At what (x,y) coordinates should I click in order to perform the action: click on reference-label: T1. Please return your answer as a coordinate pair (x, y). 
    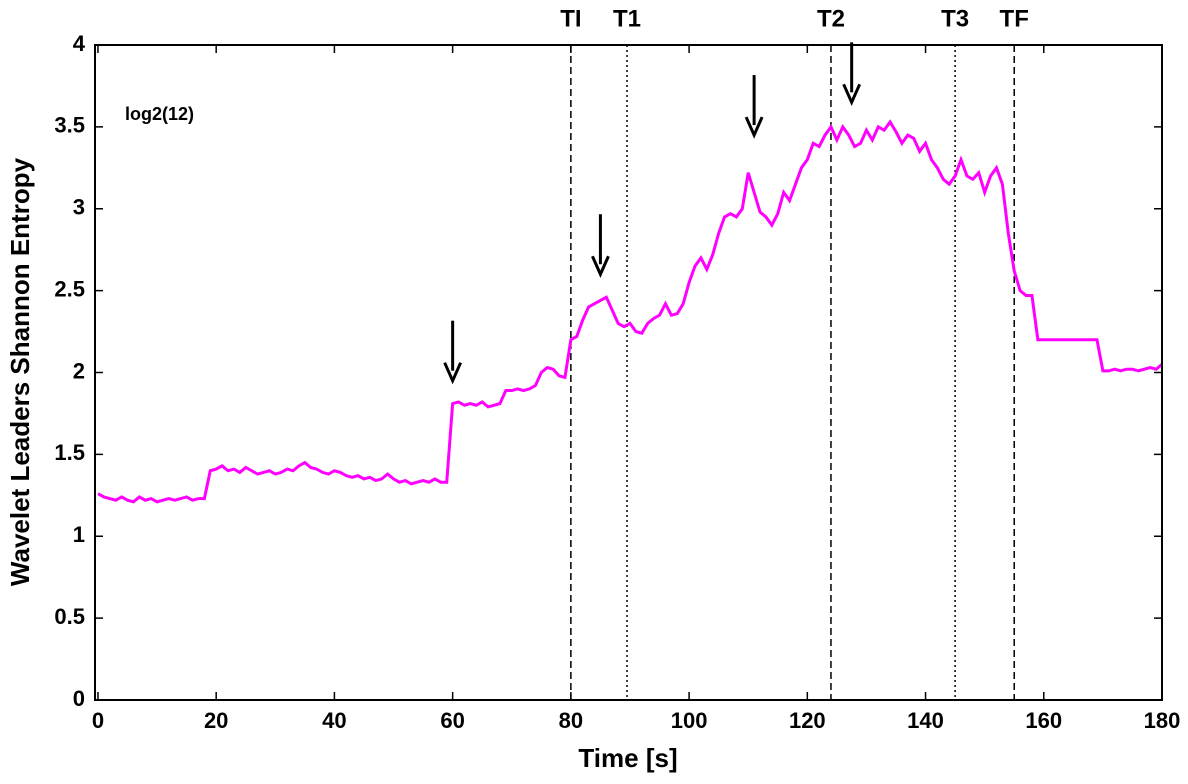
    Looking at the image, I should click on (627, 18).